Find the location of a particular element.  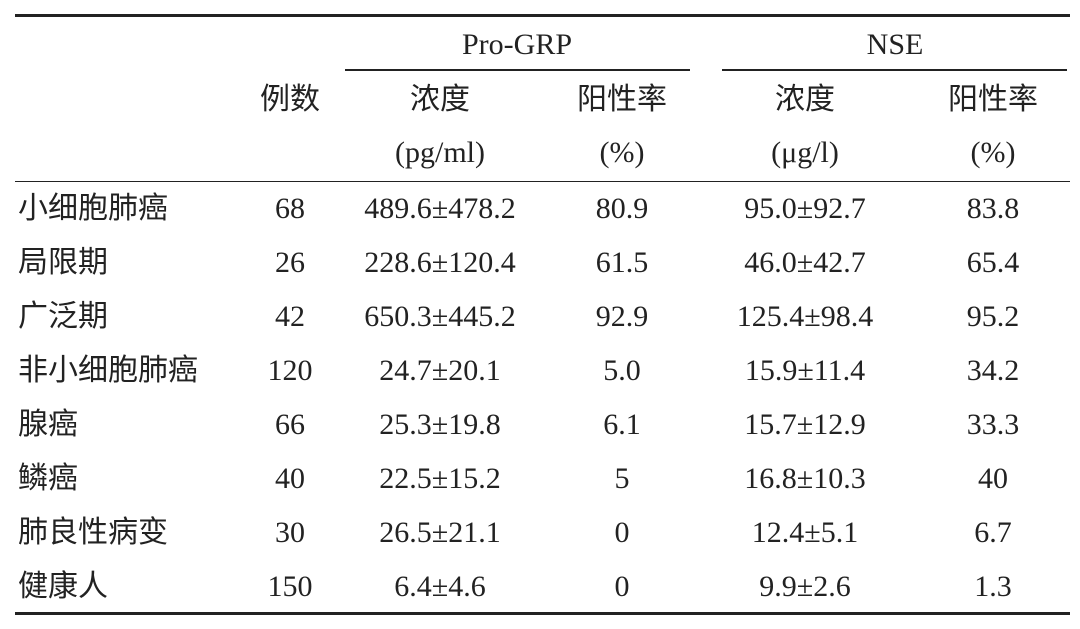

cell: 16.8±10.3 is located at coordinates (805, 478).